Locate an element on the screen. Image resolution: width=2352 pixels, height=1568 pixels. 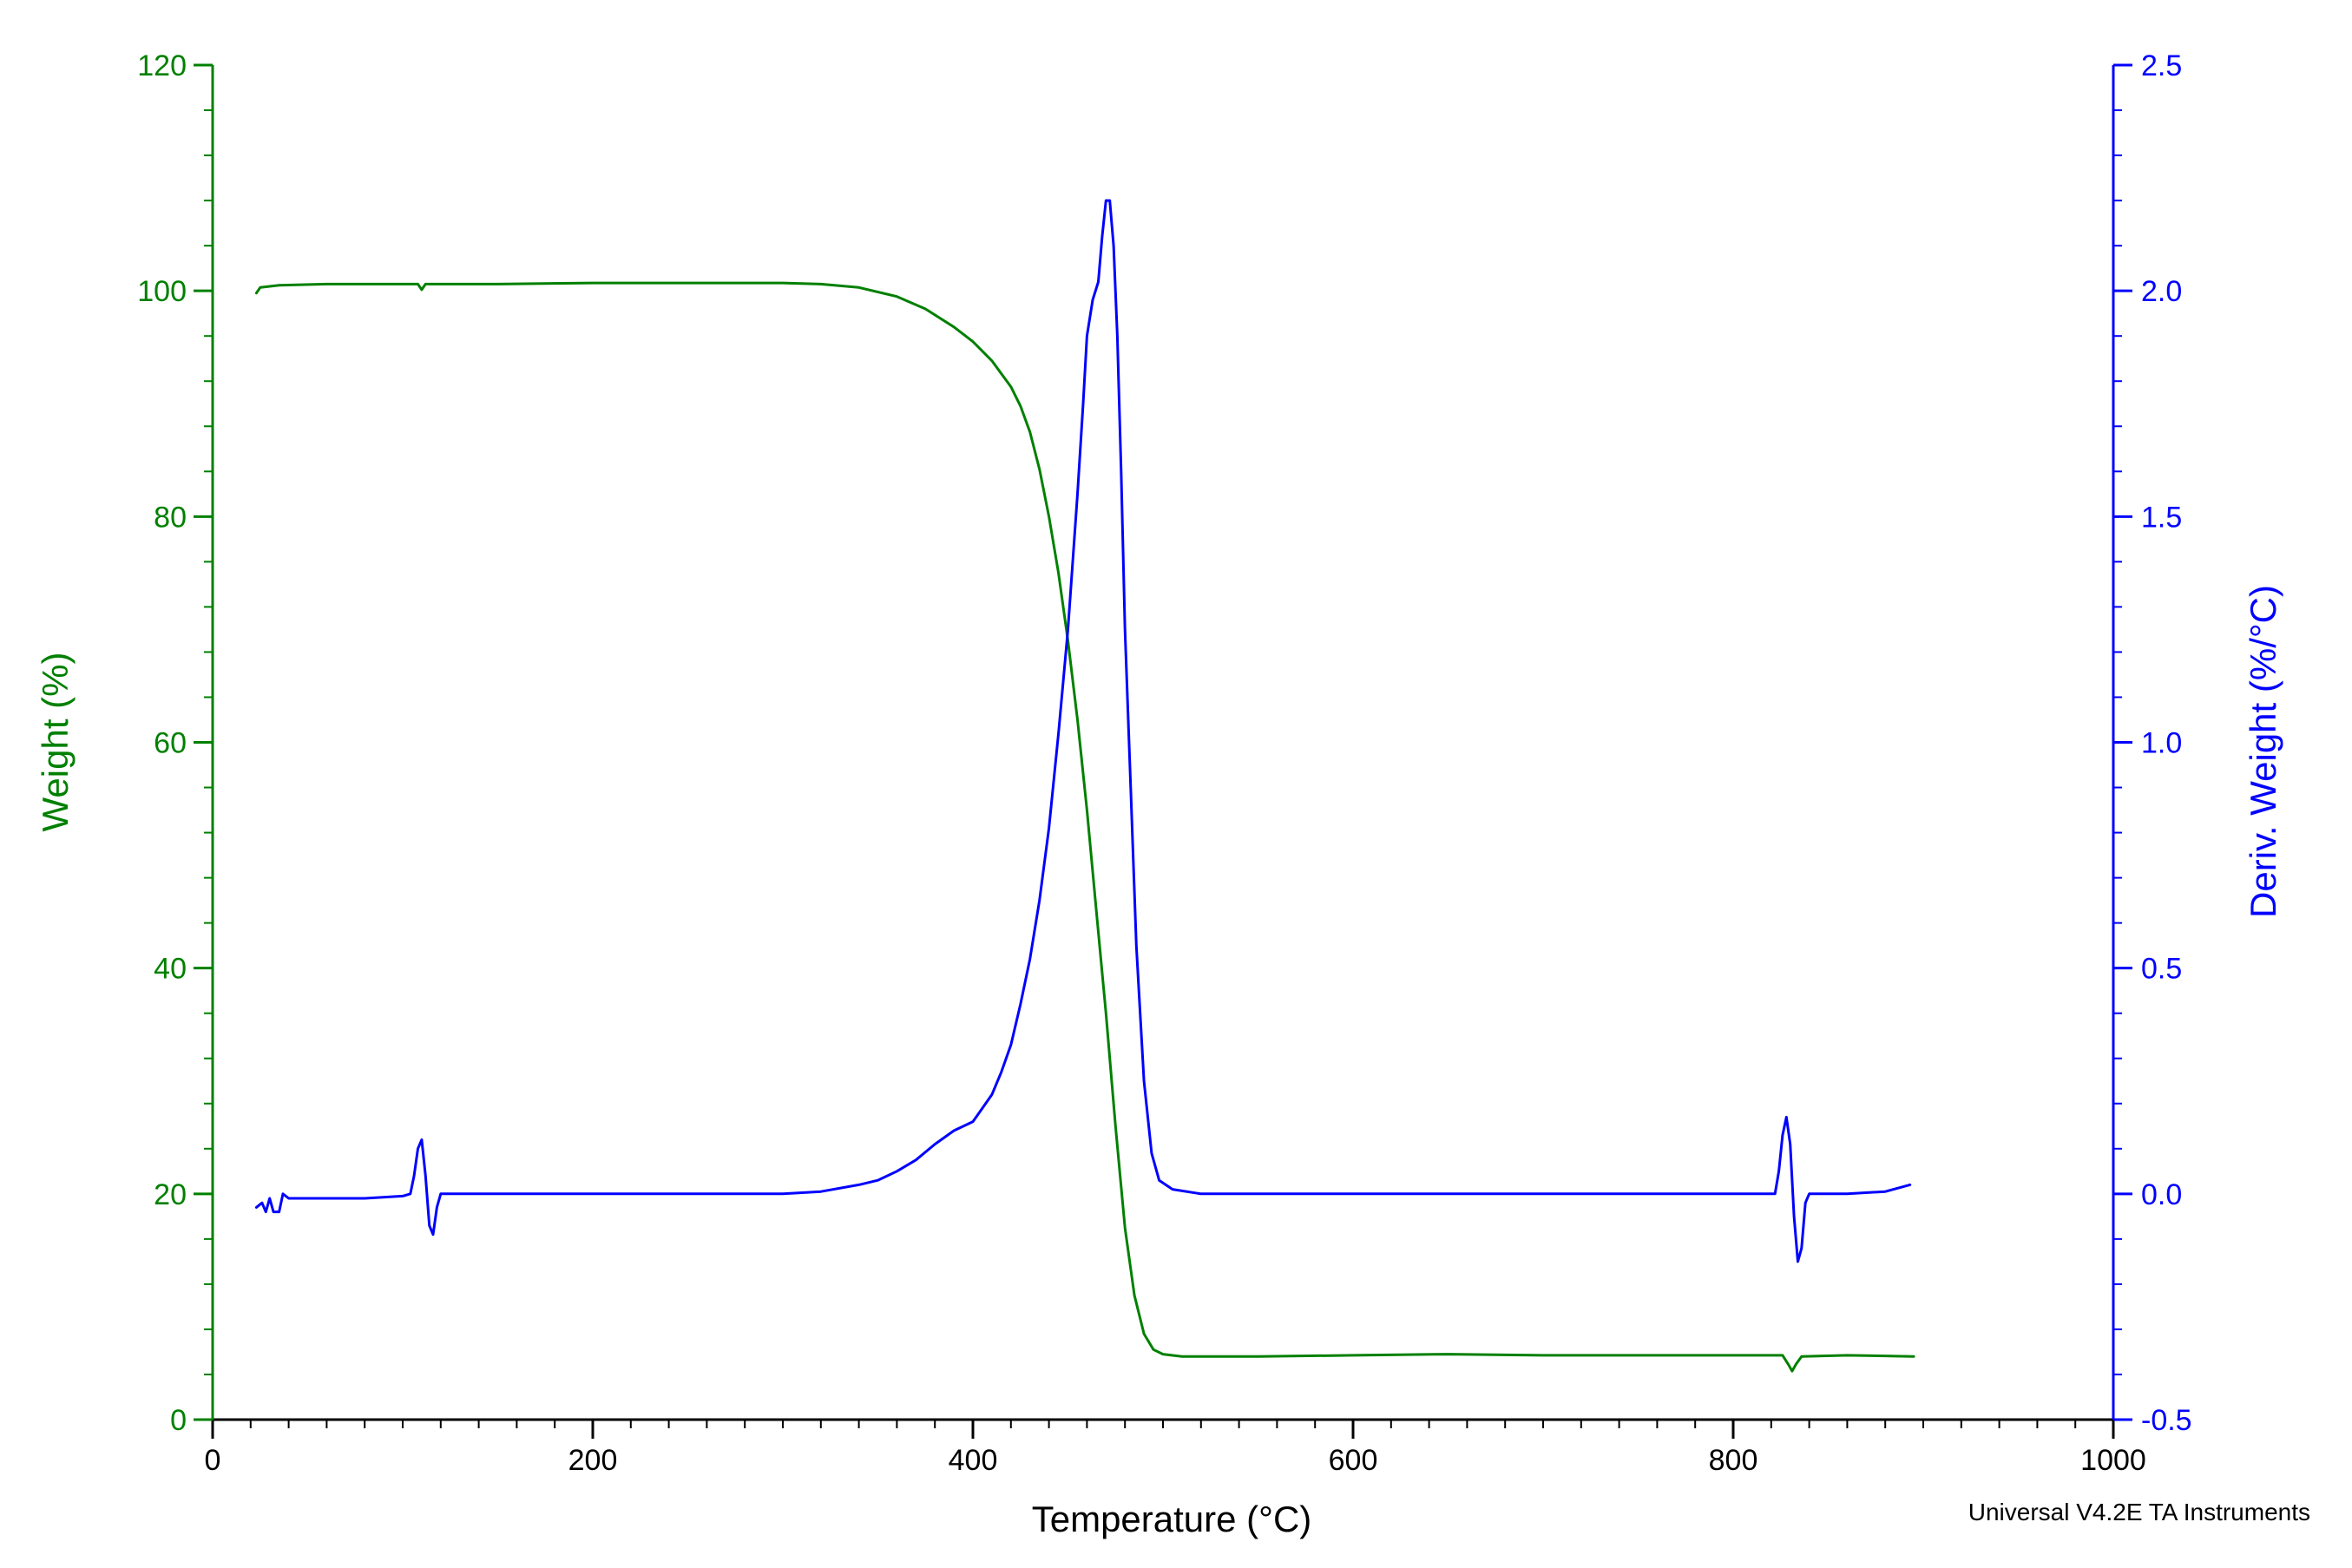
x-tick-label-0: 0 is located at coordinates (213, 1460).